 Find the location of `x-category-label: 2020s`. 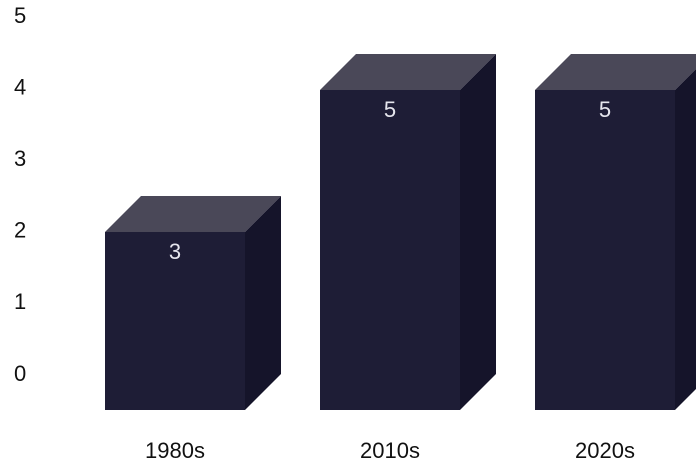

x-category-label: 2020s is located at coordinates (605, 450).